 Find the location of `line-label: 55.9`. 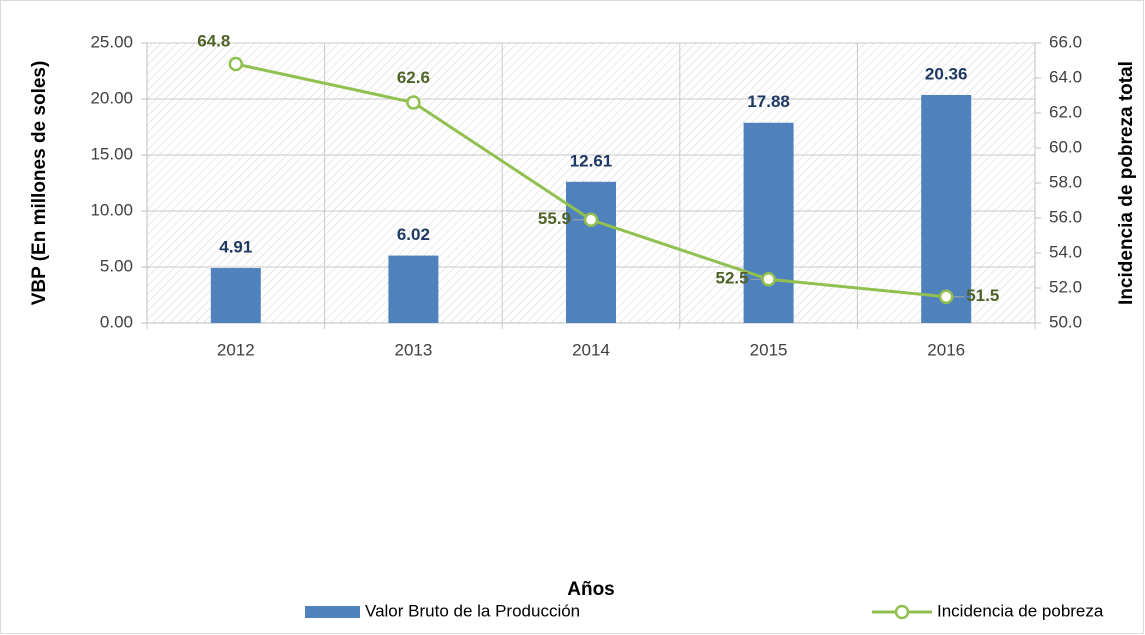

line-label: 55.9 is located at coordinates (554, 218).